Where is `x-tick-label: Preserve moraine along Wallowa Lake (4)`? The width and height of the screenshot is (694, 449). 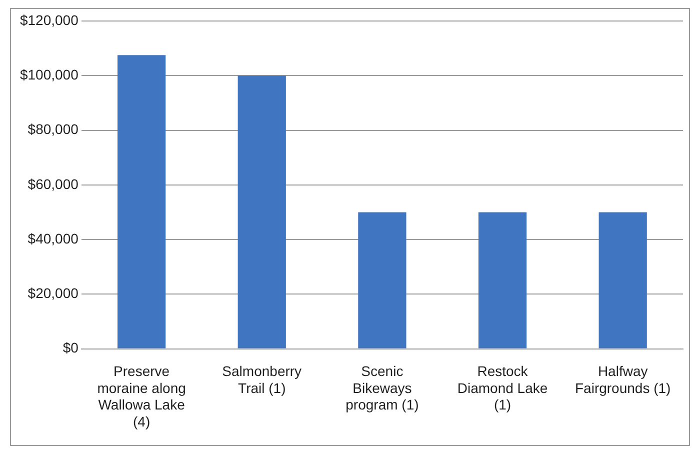
x-tick-label: Preserve moraine along Wallowa Lake (4) is located at coordinates (141, 396).